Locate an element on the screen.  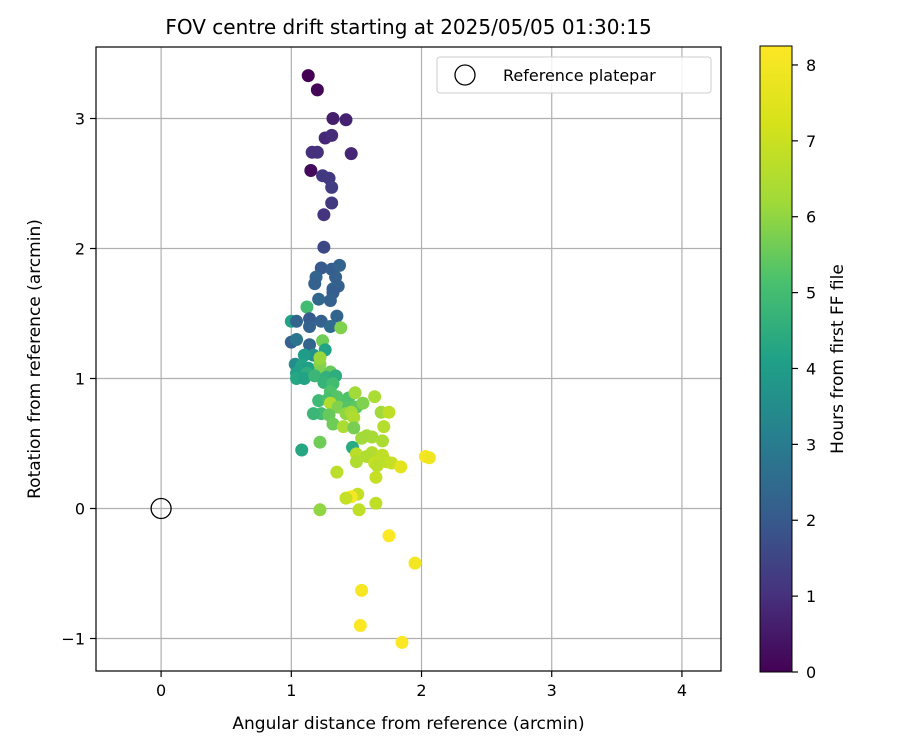
y-tick-label: 1 is located at coordinates (80, 379).